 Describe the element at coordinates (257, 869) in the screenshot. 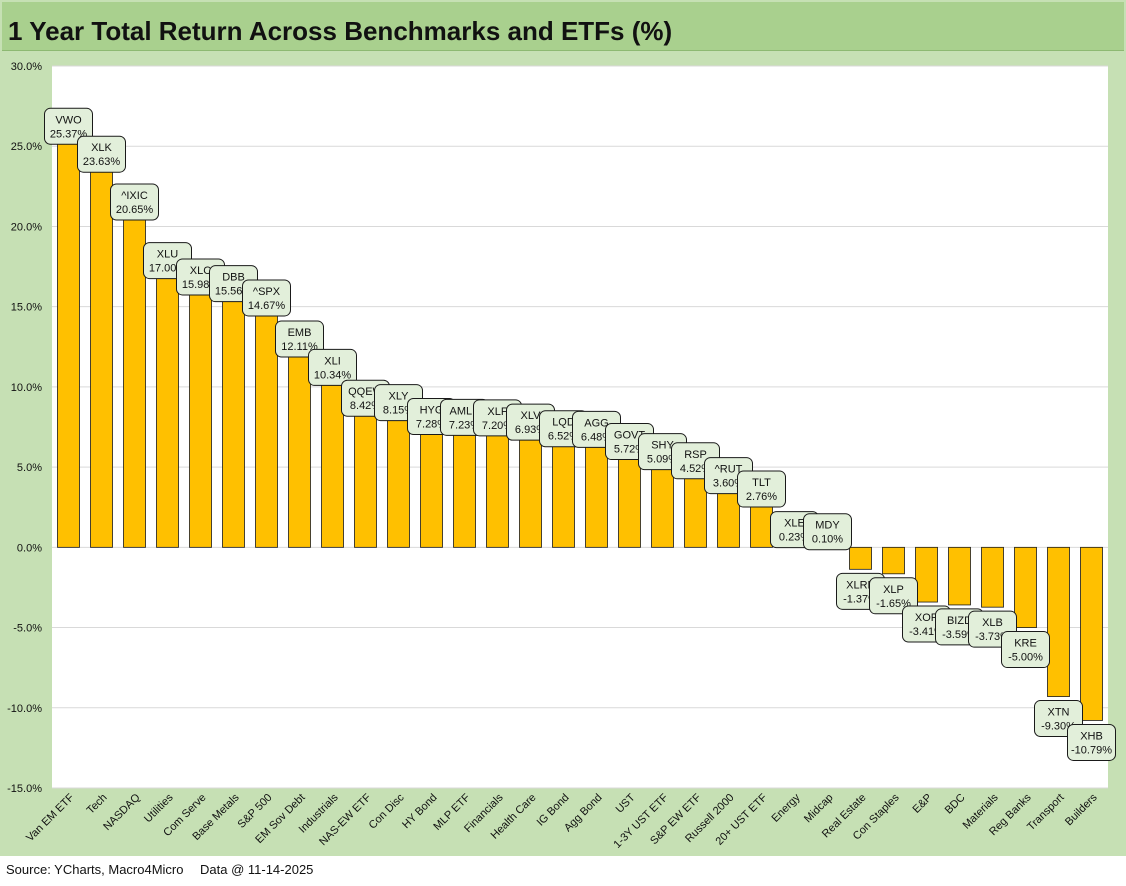

I see `data-date: Data @ 11-14-2025` at that location.